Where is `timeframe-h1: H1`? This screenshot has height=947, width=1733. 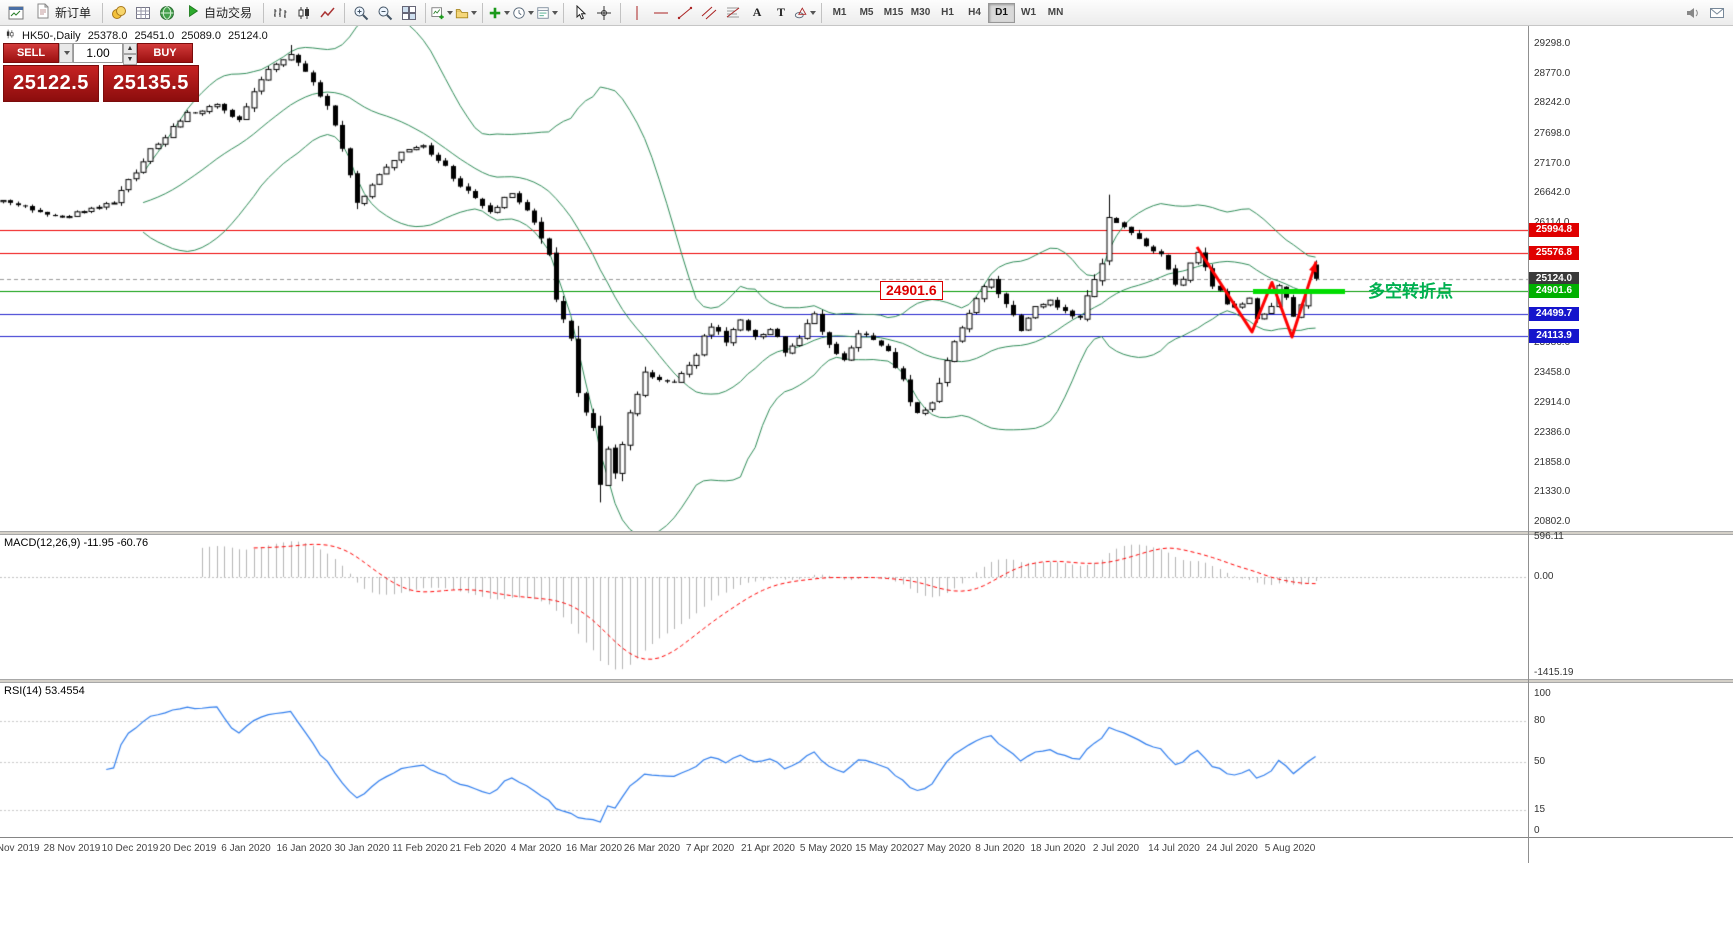
timeframe-h1: H1 is located at coordinates (947, 12).